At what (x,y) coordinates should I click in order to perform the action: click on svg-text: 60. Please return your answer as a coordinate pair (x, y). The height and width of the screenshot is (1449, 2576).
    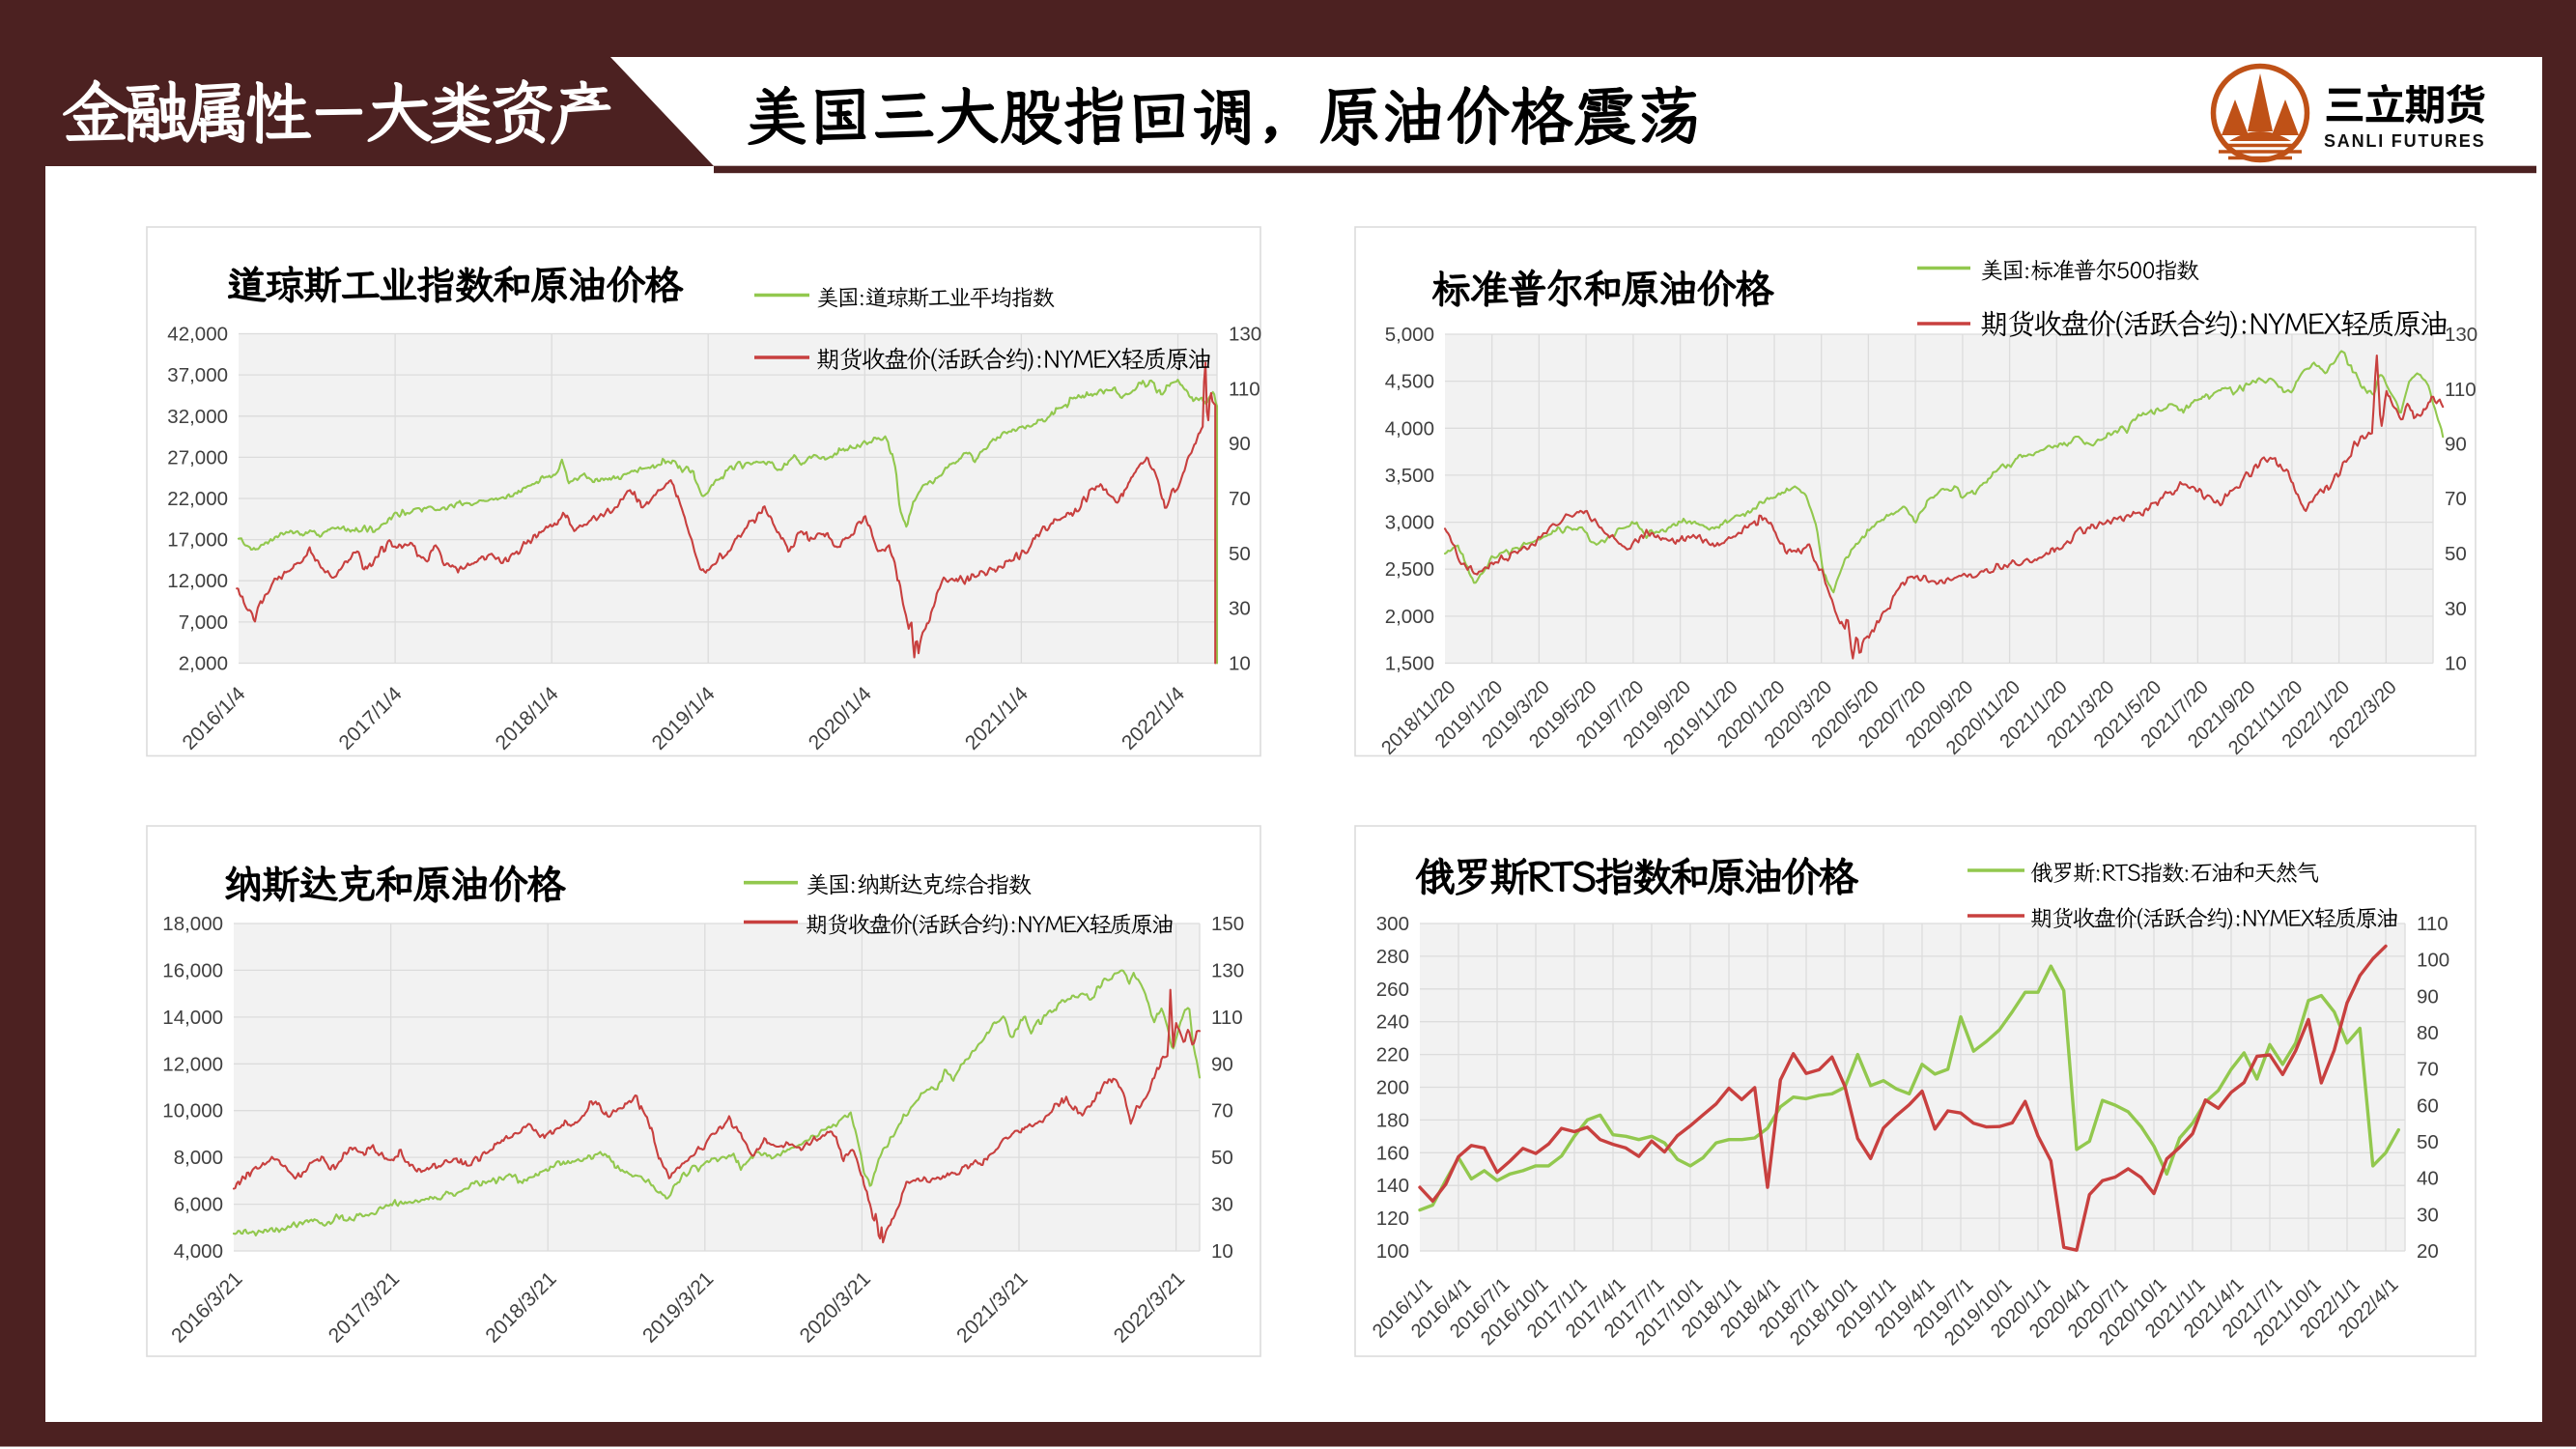
    Looking at the image, I should click on (2428, 1105).